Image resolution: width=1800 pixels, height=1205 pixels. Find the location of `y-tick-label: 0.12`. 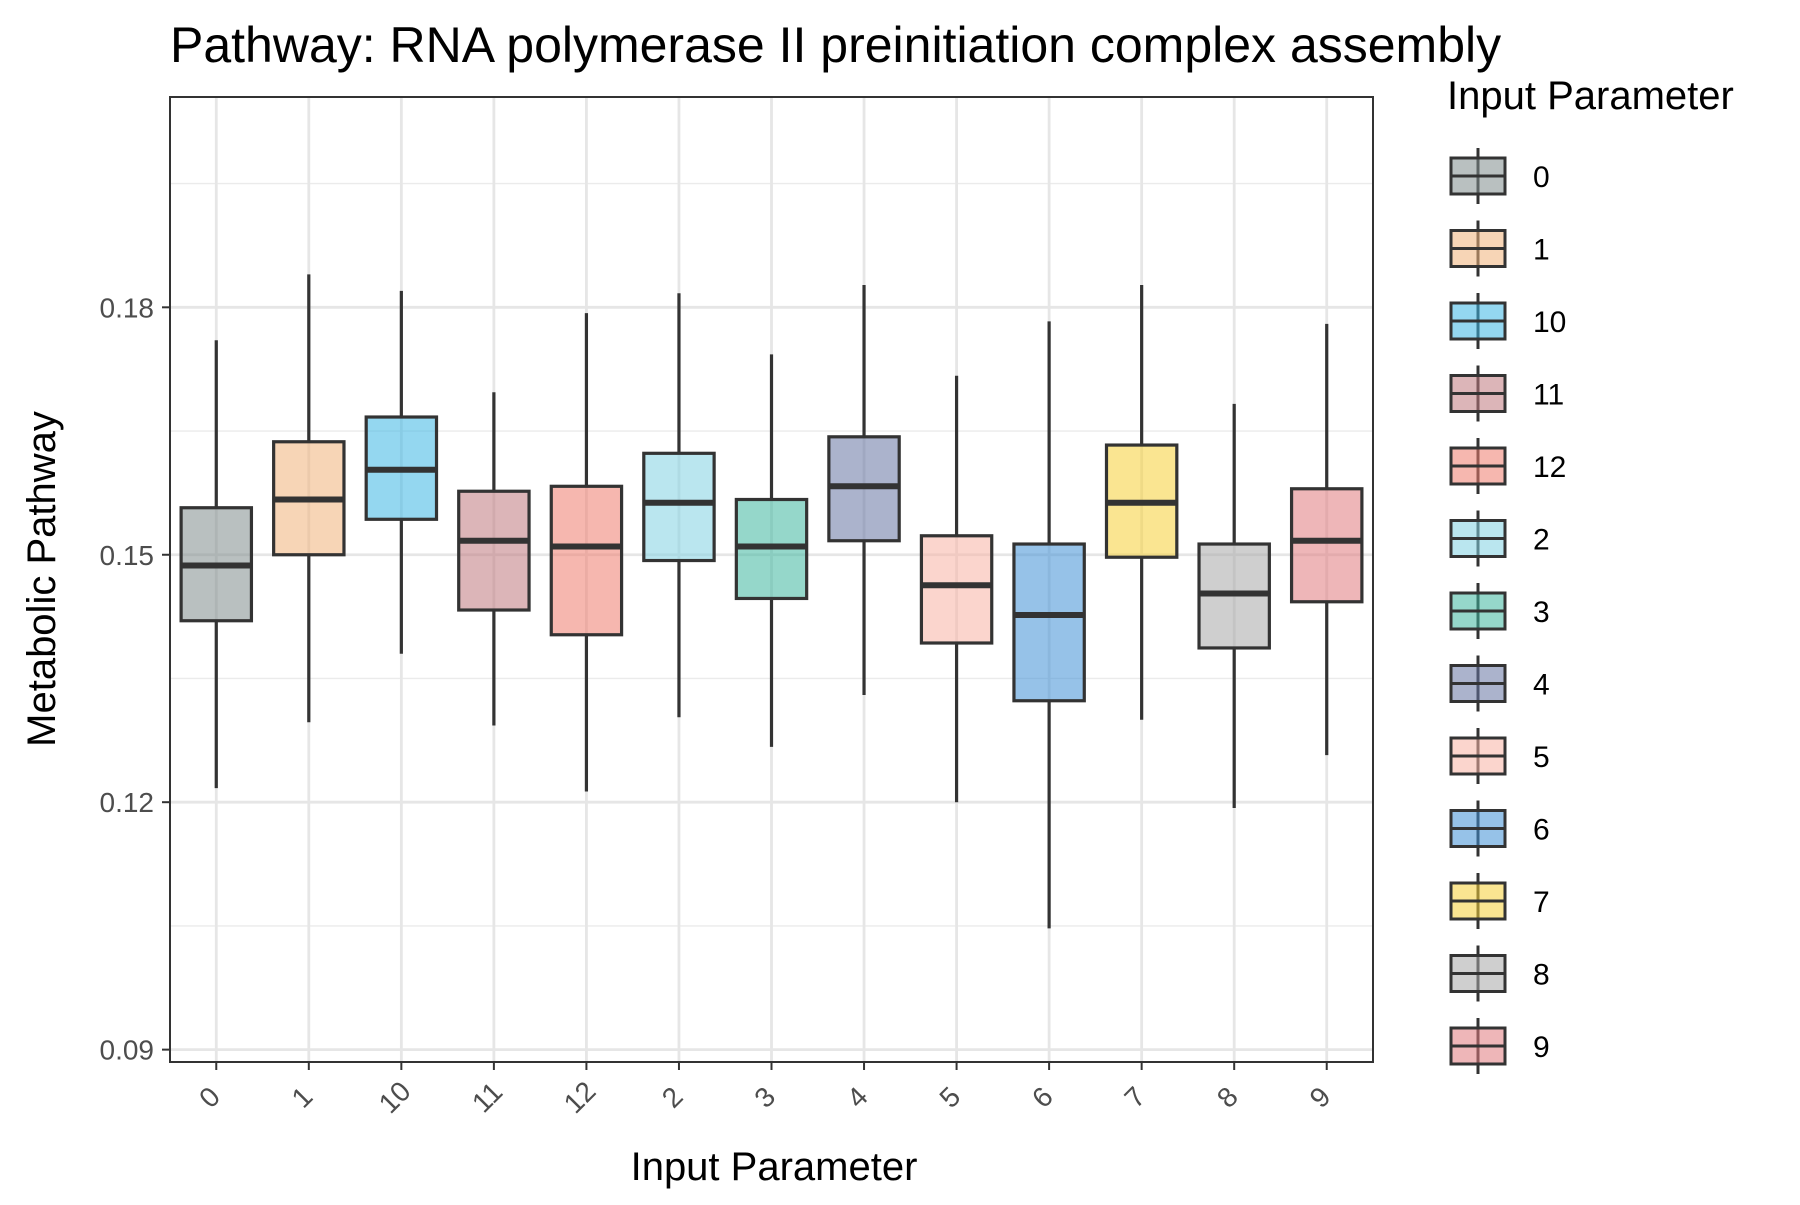

y-tick-label: 0.12 is located at coordinates (127, 802).